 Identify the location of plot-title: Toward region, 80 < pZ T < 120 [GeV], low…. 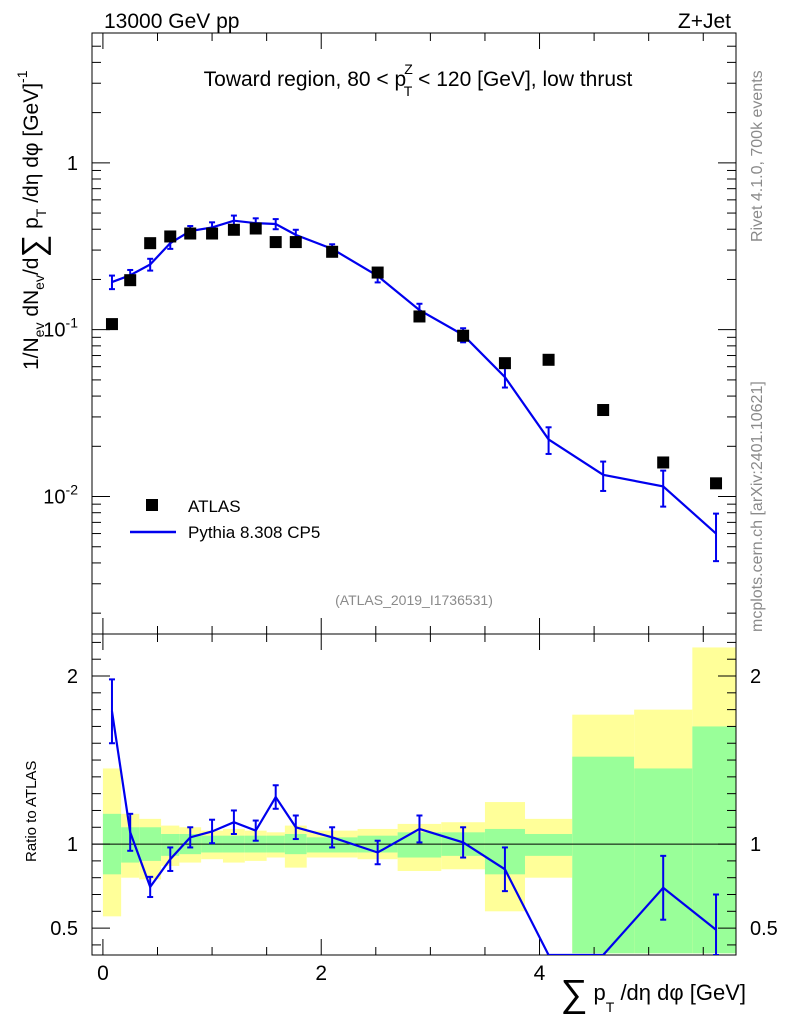
(418, 80).